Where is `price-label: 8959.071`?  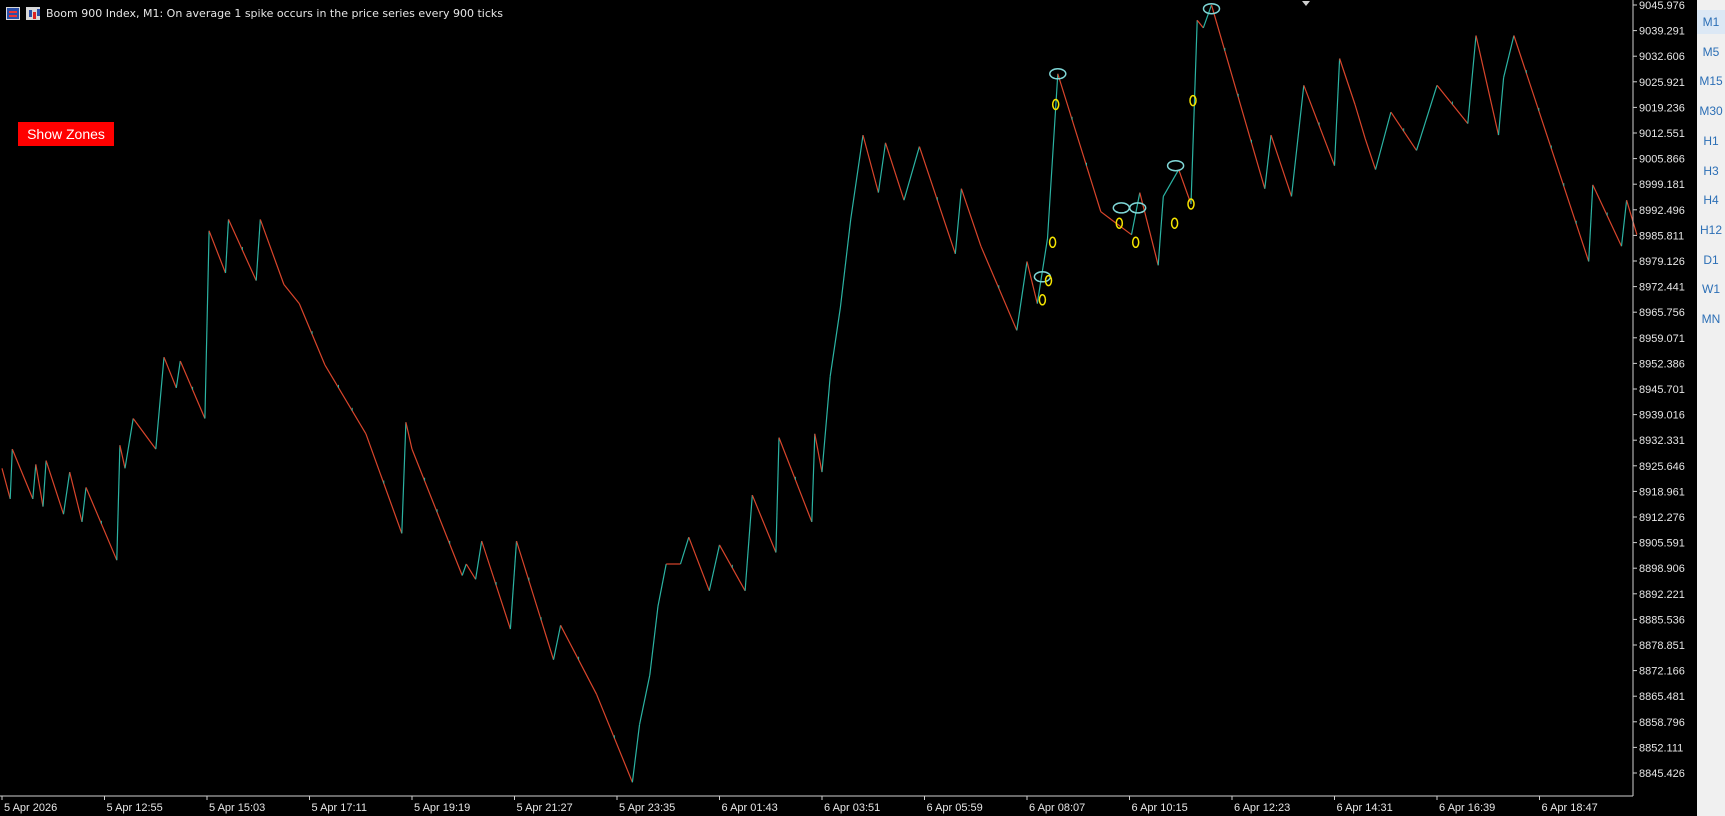 price-label: 8959.071 is located at coordinates (1662, 339).